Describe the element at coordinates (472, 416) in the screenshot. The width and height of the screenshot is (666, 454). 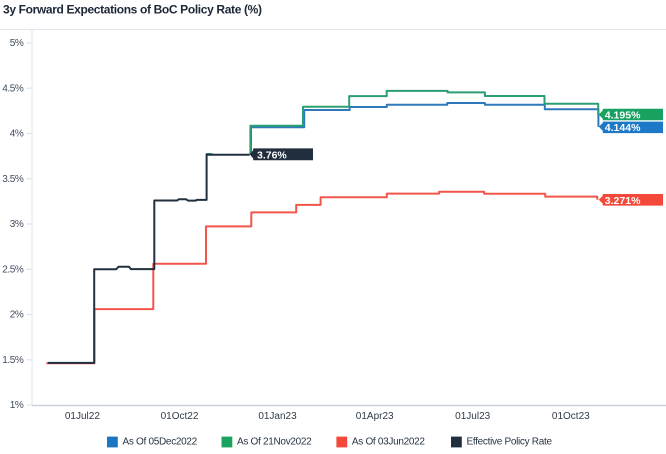
I see `svg-text: 01Jul23` at that location.